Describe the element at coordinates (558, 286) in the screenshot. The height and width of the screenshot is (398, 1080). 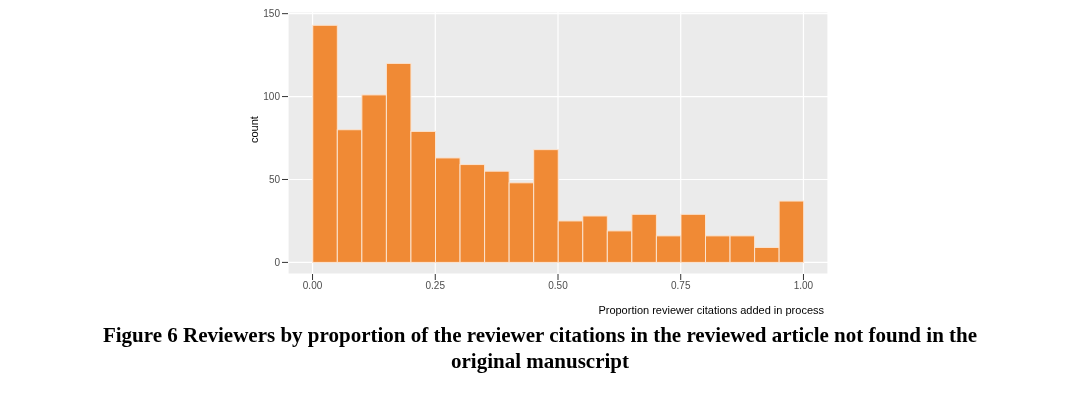
I see `x-tick-label: 0.50` at that location.